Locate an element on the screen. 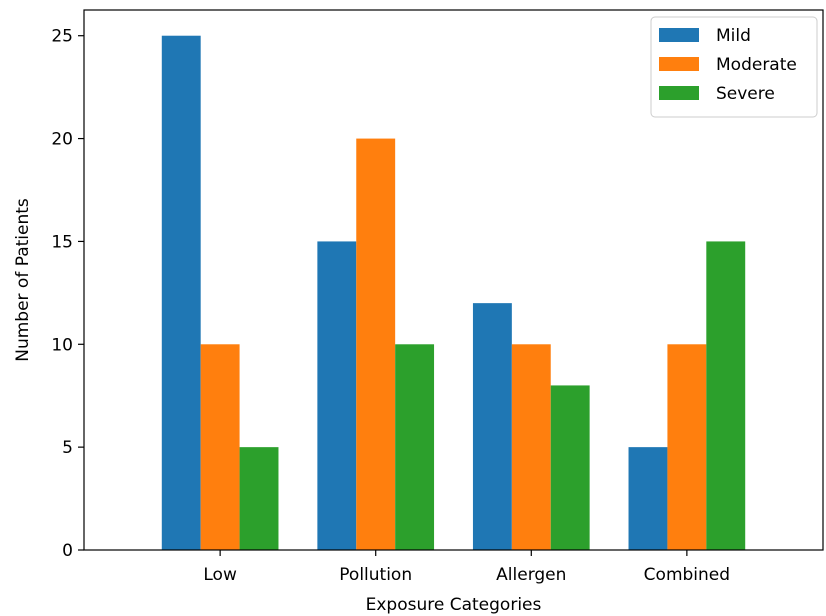  bar-severe-low is located at coordinates (259, 498).